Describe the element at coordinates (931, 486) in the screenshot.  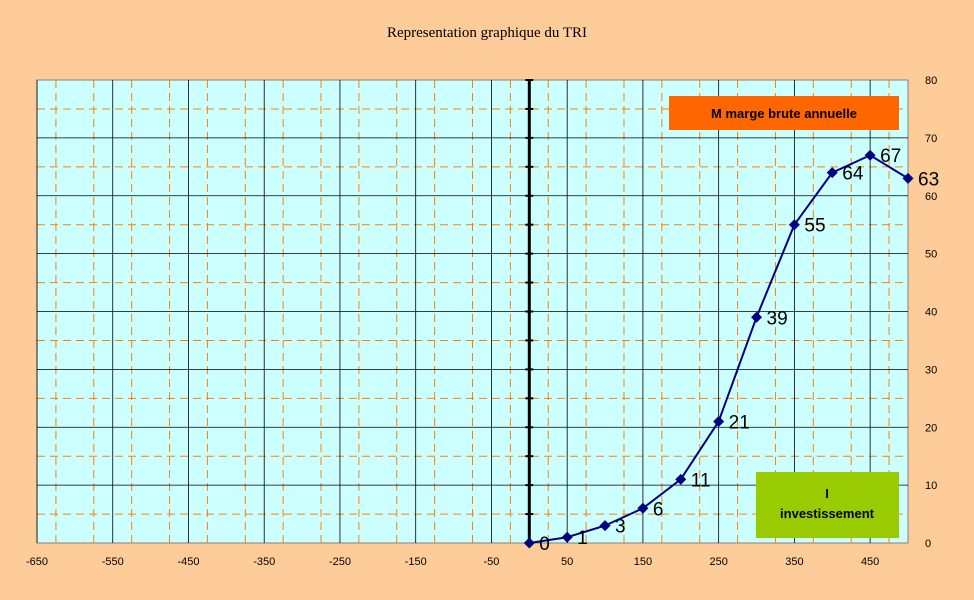
I see `y-tick-label: 10` at that location.